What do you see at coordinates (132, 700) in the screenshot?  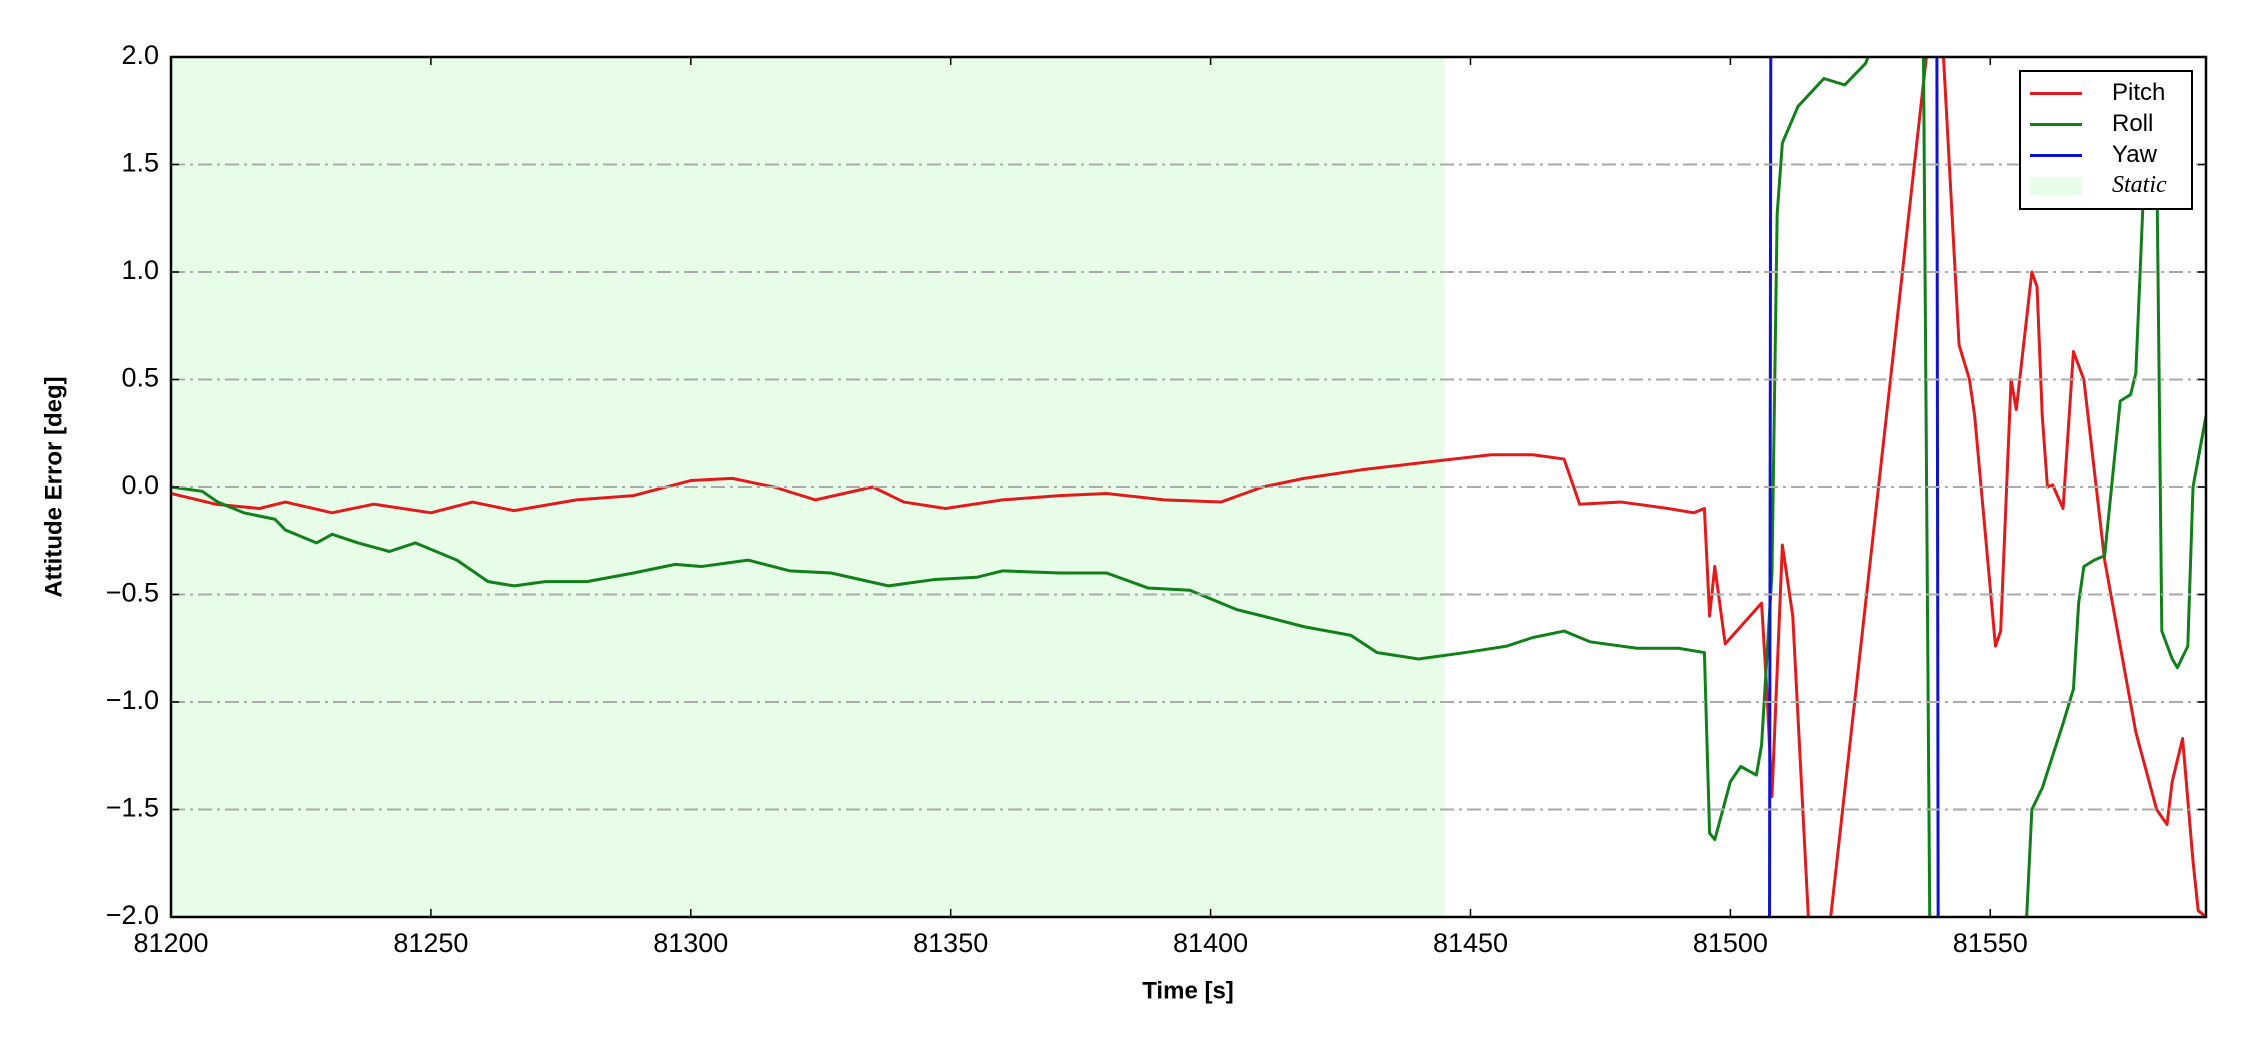 I see `y-tick-label: −1.0` at bounding box center [132, 700].